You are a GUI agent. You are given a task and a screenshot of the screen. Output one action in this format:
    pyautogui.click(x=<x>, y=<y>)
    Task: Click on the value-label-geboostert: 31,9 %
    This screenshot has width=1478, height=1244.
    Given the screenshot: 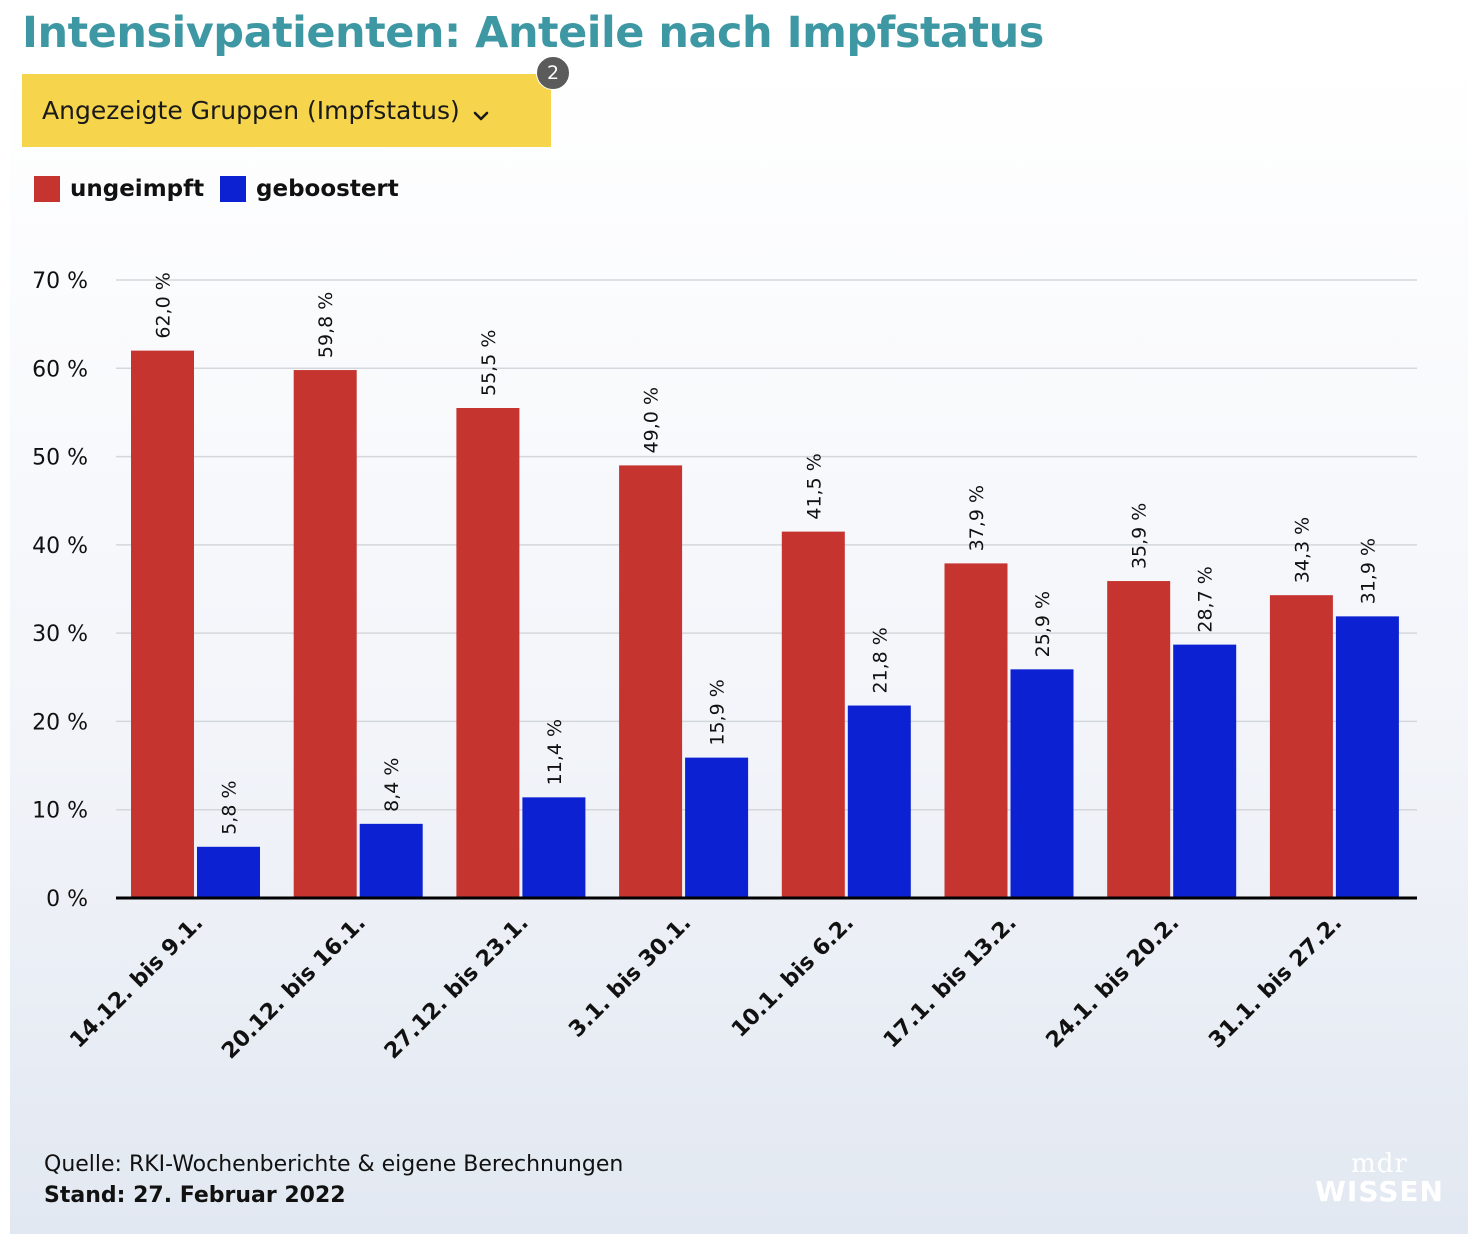 What is the action you would take?
    pyautogui.click(x=1368, y=571)
    